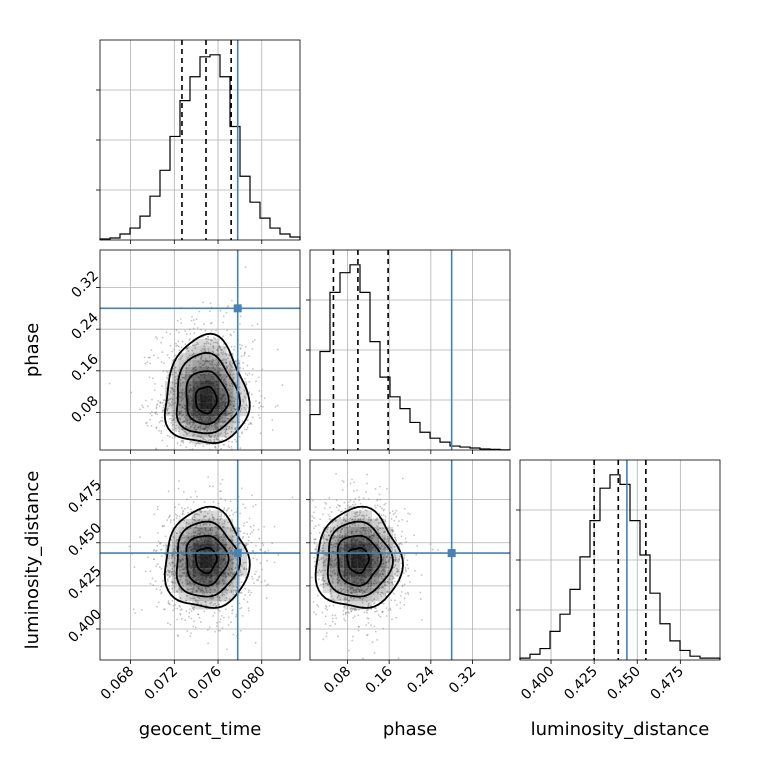 The width and height of the screenshot is (760, 760). What do you see at coordinates (84, 409) in the screenshot?
I see `ytick-label-phase-0: 0.08` at bounding box center [84, 409].